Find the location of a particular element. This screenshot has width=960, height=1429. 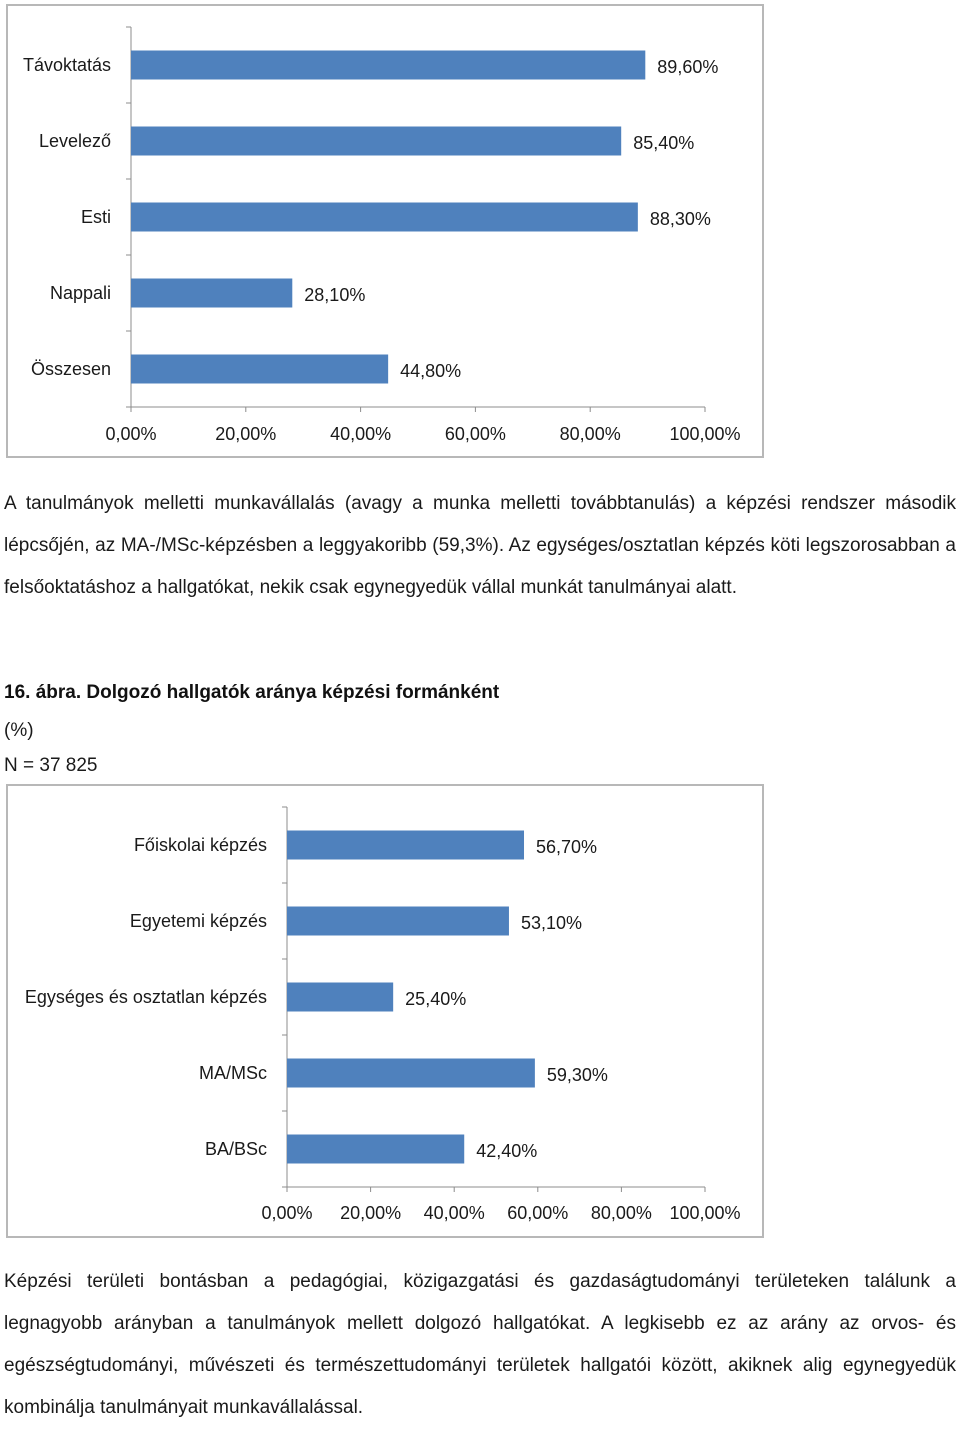

value-label: 59,30% is located at coordinates (577, 1075).